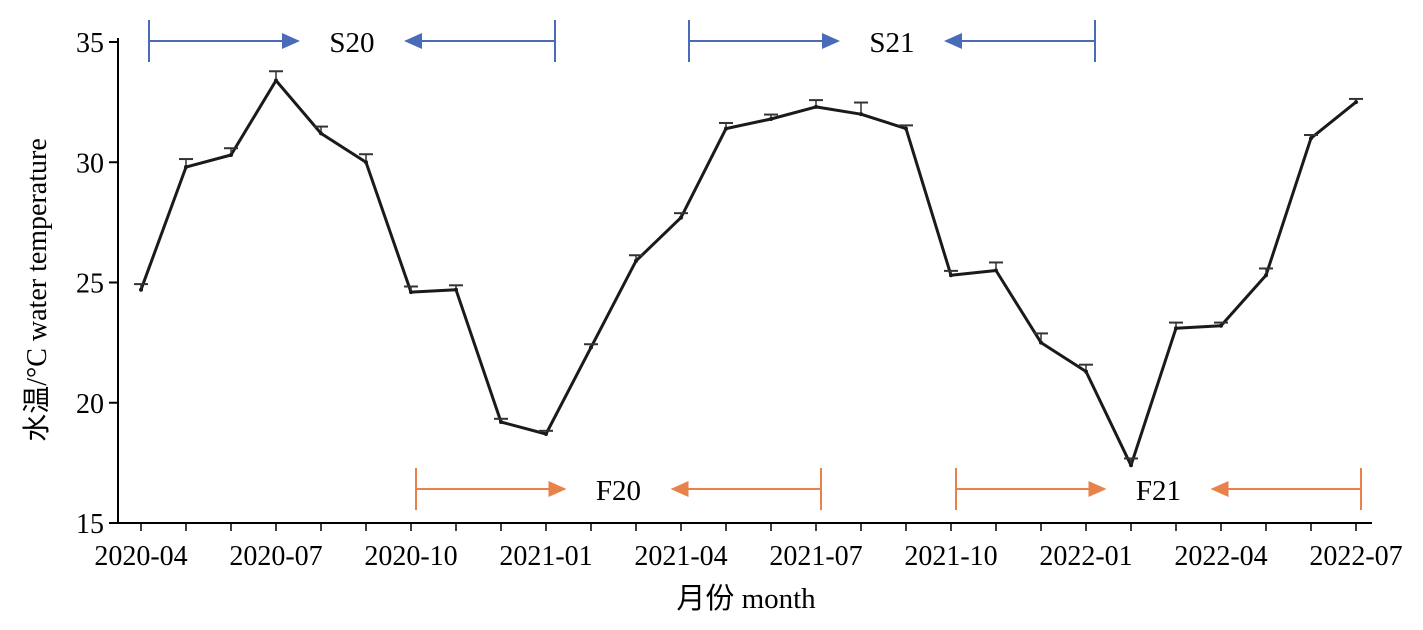 This screenshot has height=630, width=1423. Describe the element at coordinates (746, 598) in the screenshot. I see `x-axis-label: 月份 month` at that location.